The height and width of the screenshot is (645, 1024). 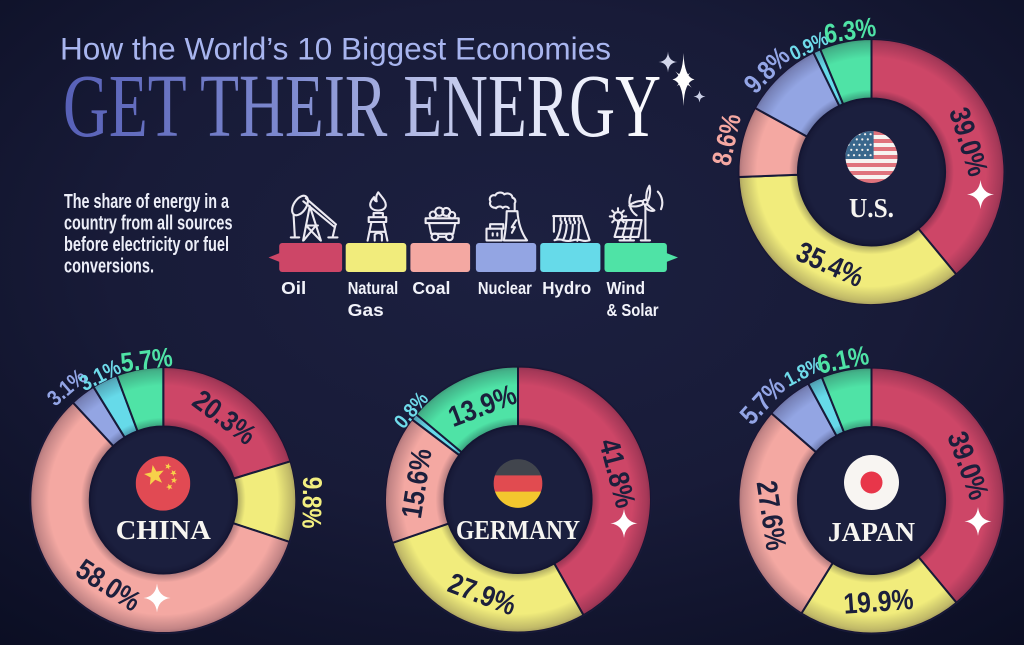 What do you see at coordinates (335, 49) in the screenshot?
I see `svg-text:How the World’s 10 Biggest Eco: How the World’s 10 Biggest Economies` at bounding box center [335, 49].